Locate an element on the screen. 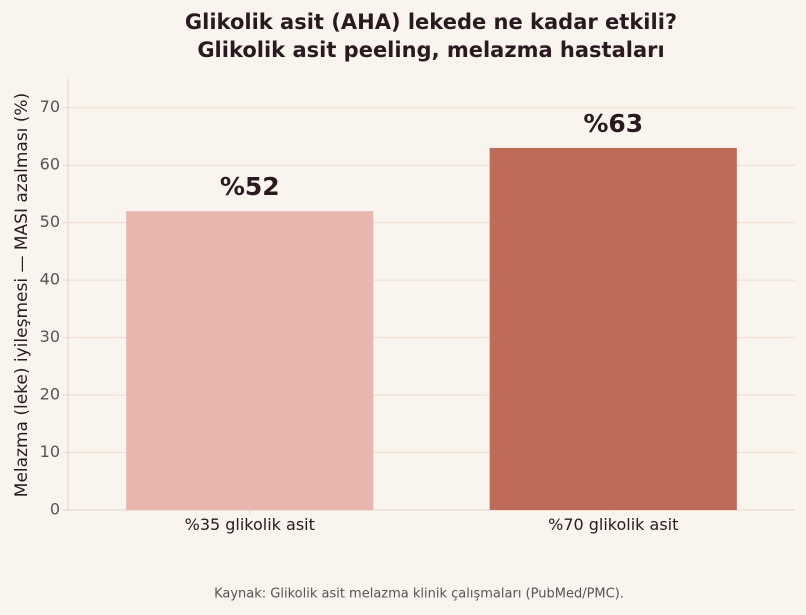 This screenshot has height=615, width=806. y-tick-label: 60 is located at coordinates (50, 164).